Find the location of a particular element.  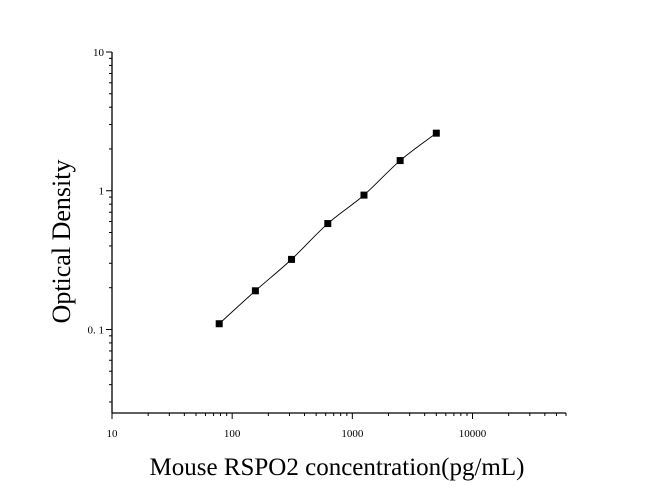

x-tick-label: 10000 is located at coordinates (473, 434).